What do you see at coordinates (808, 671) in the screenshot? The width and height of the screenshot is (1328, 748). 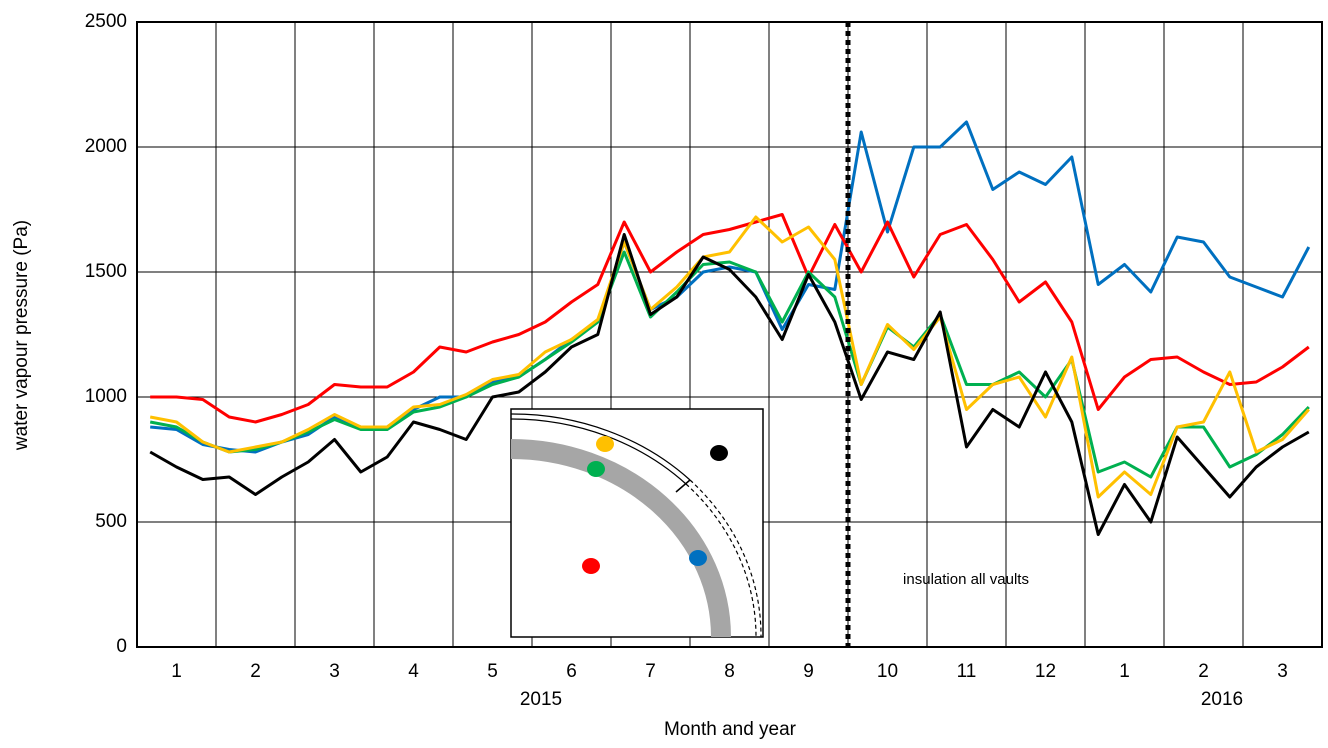 I see `x-tick-label: 9` at bounding box center [808, 671].